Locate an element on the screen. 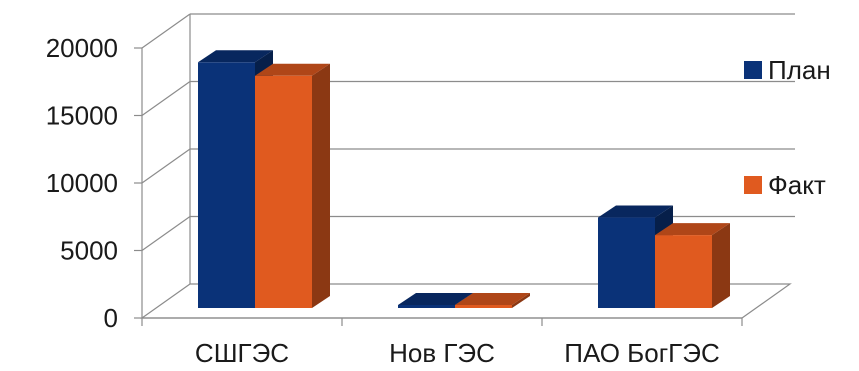  y-tick-label: 10000 is located at coordinates (82, 183).